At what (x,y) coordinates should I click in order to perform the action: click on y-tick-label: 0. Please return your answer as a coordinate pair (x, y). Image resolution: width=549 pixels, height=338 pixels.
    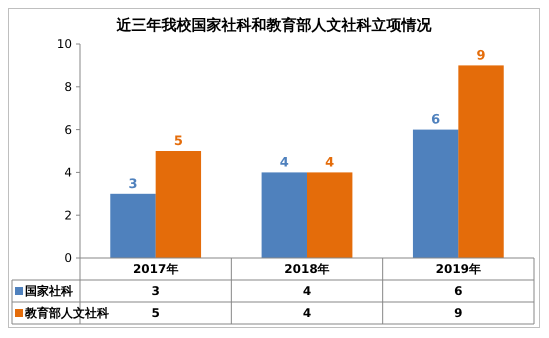
    Looking at the image, I should click on (68, 258).